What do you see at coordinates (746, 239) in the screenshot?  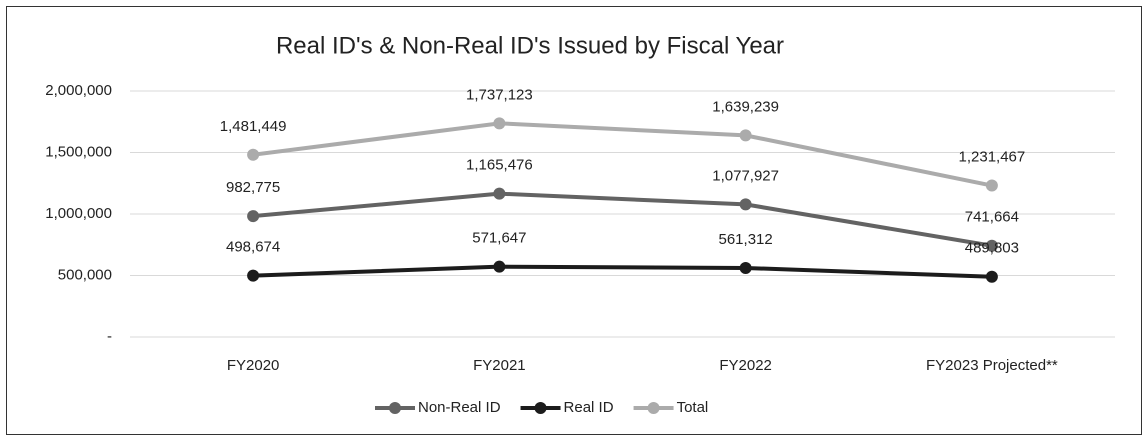 I see `data-label: 561,312` at bounding box center [746, 239].